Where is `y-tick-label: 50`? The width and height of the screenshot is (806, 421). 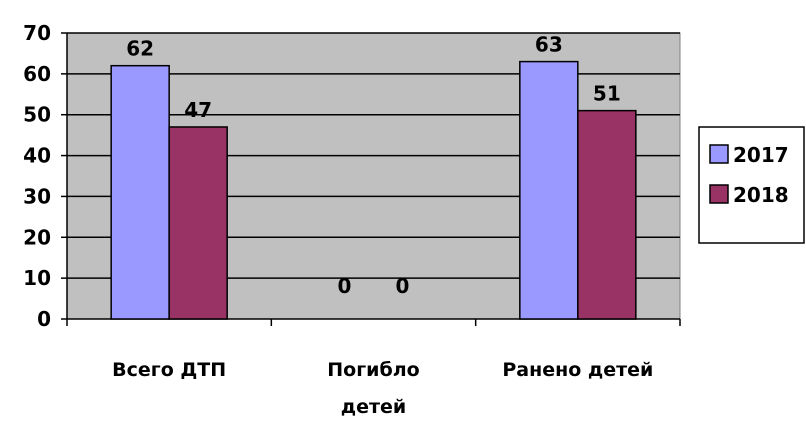
y-tick-label: 50 is located at coordinates (37, 115).